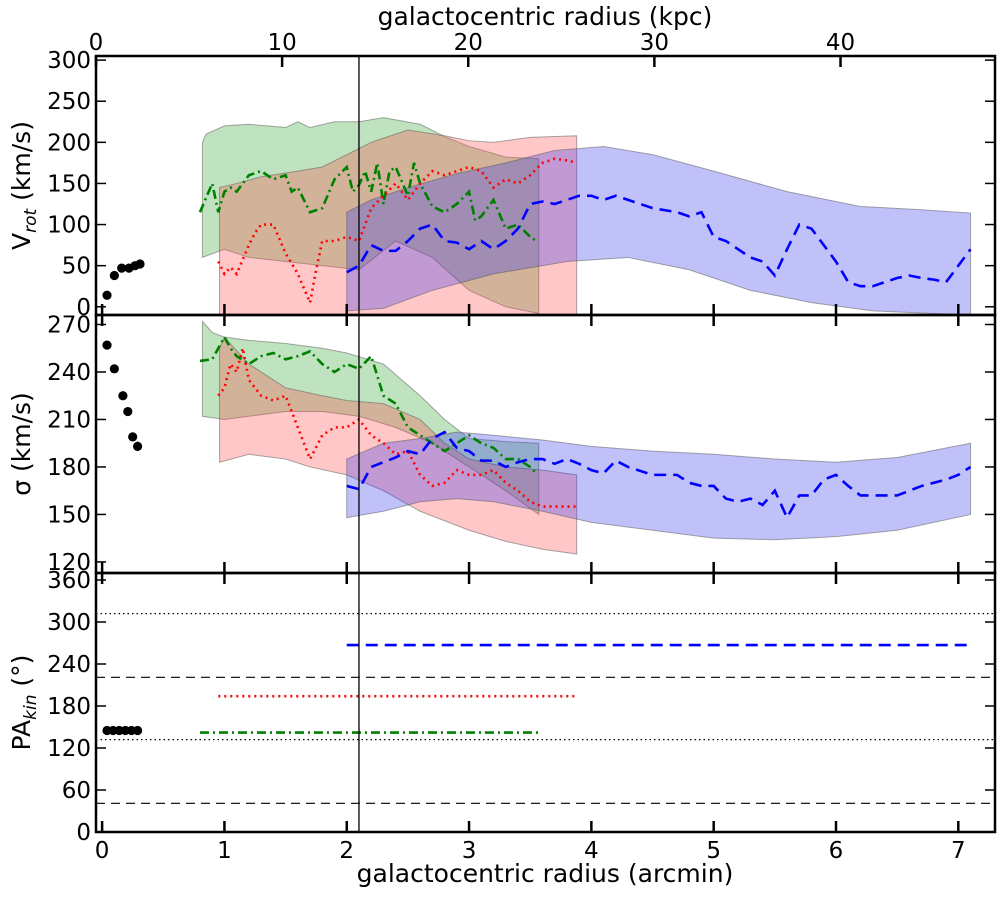 The image size is (1000, 900). I want to click on bottom-axis-arcmin: 0 1 2 3 4 5 6 7, so click(530, 842).